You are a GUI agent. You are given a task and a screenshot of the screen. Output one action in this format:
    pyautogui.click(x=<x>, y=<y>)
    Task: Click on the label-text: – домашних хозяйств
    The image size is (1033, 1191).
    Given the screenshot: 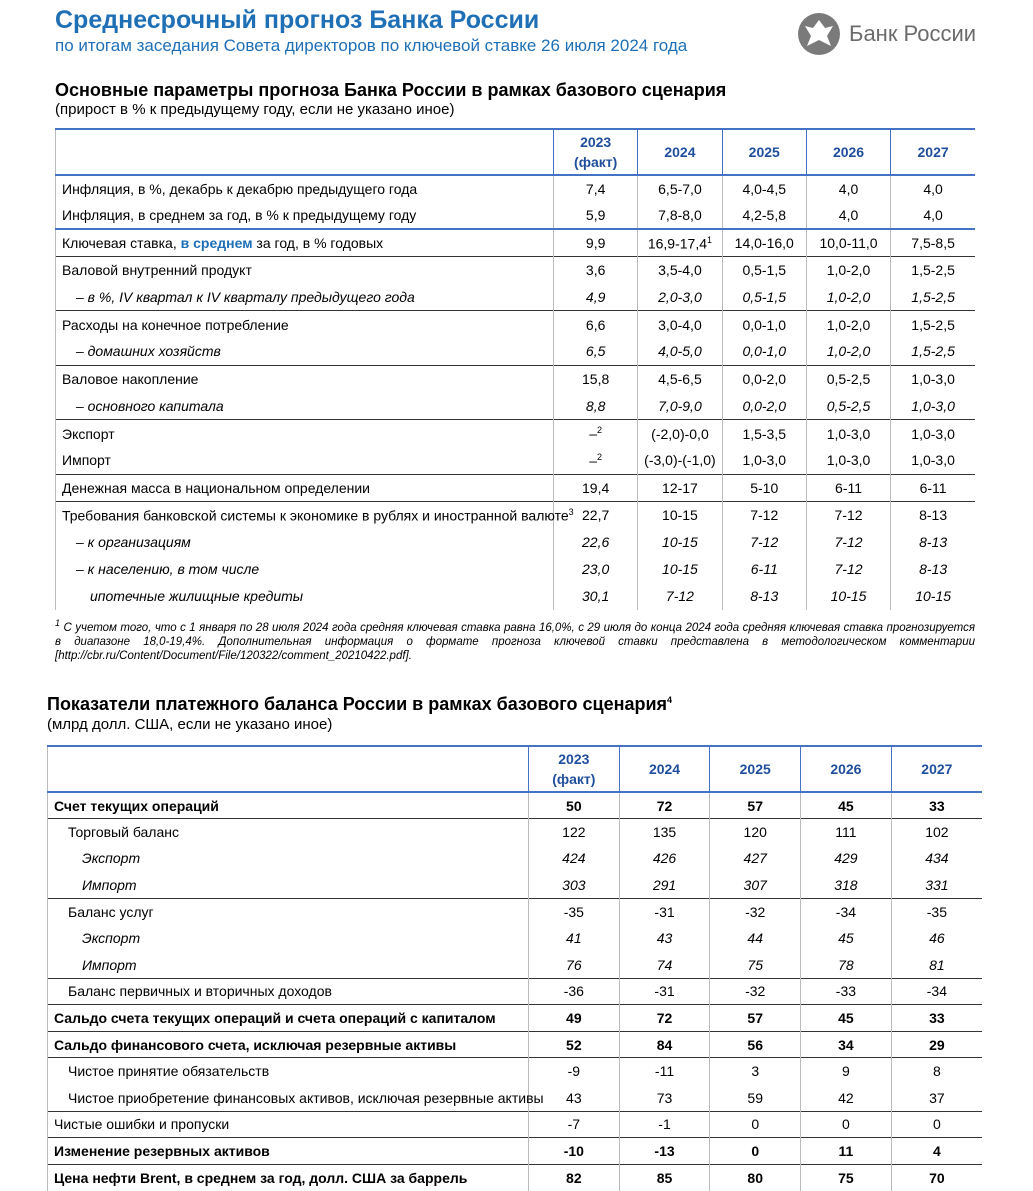 What is the action you would take?
    pyautogui.click(x=148, y=351)
    